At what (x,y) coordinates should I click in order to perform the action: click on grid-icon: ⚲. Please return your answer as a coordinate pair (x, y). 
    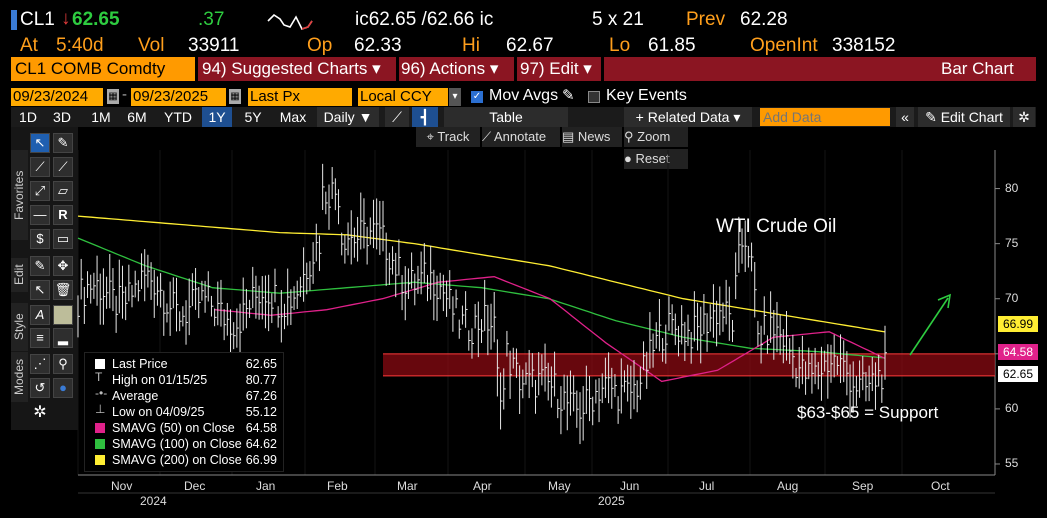
    Looking at the image, I should click on (63, 364).